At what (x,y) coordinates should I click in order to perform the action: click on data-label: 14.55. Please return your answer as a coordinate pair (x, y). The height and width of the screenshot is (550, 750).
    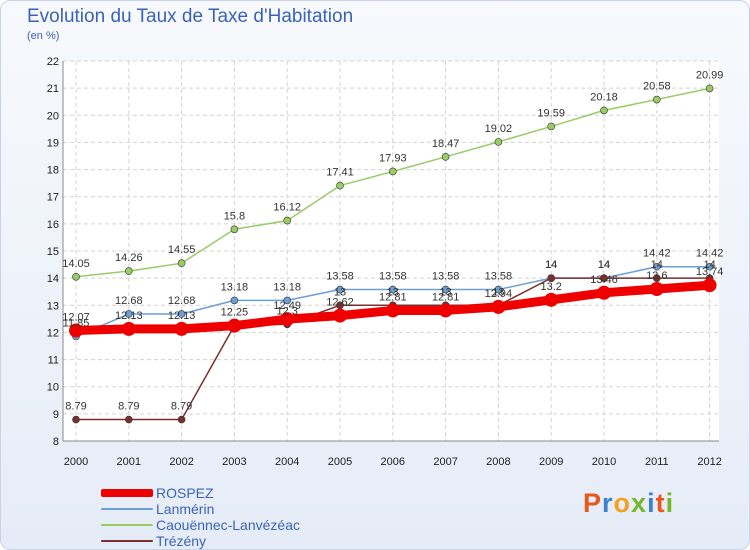
    Looking at the image, I should click on (182, 250).